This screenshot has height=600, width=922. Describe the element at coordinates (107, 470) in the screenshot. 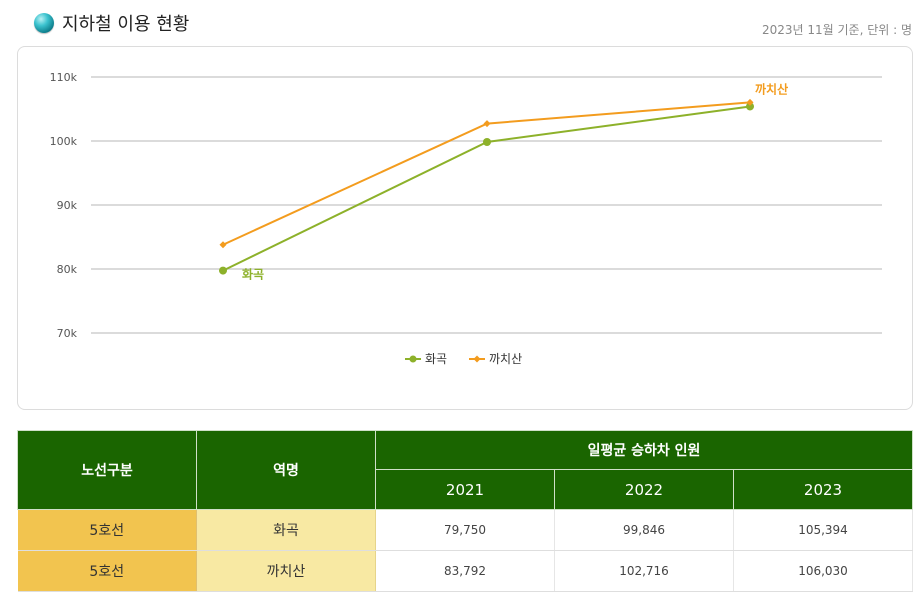

I see `col-header-line: 노선구분` at that location.